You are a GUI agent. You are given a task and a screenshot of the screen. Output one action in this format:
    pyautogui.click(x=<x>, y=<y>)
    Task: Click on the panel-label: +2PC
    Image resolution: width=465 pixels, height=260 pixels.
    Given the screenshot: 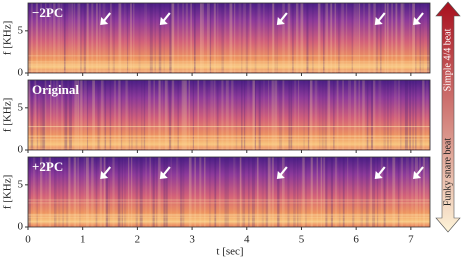 What is the action you would take?
    pyautogui.click(x=47, y=166)
    